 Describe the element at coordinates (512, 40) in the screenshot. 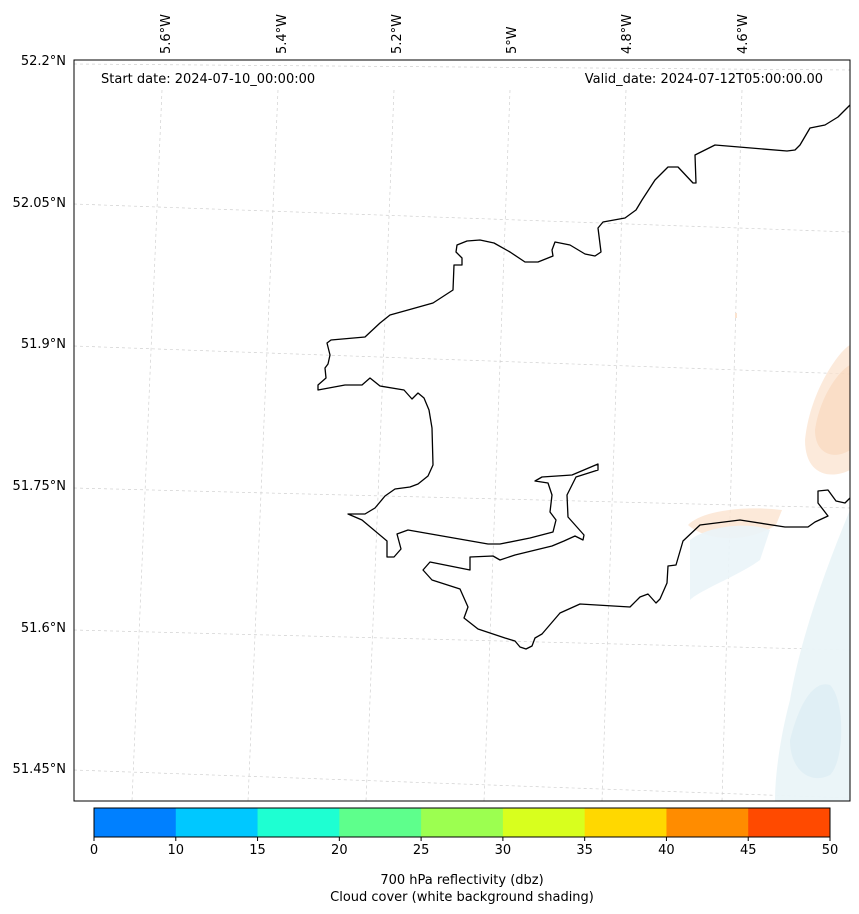

I see `lon-label: 5°W` at that location.